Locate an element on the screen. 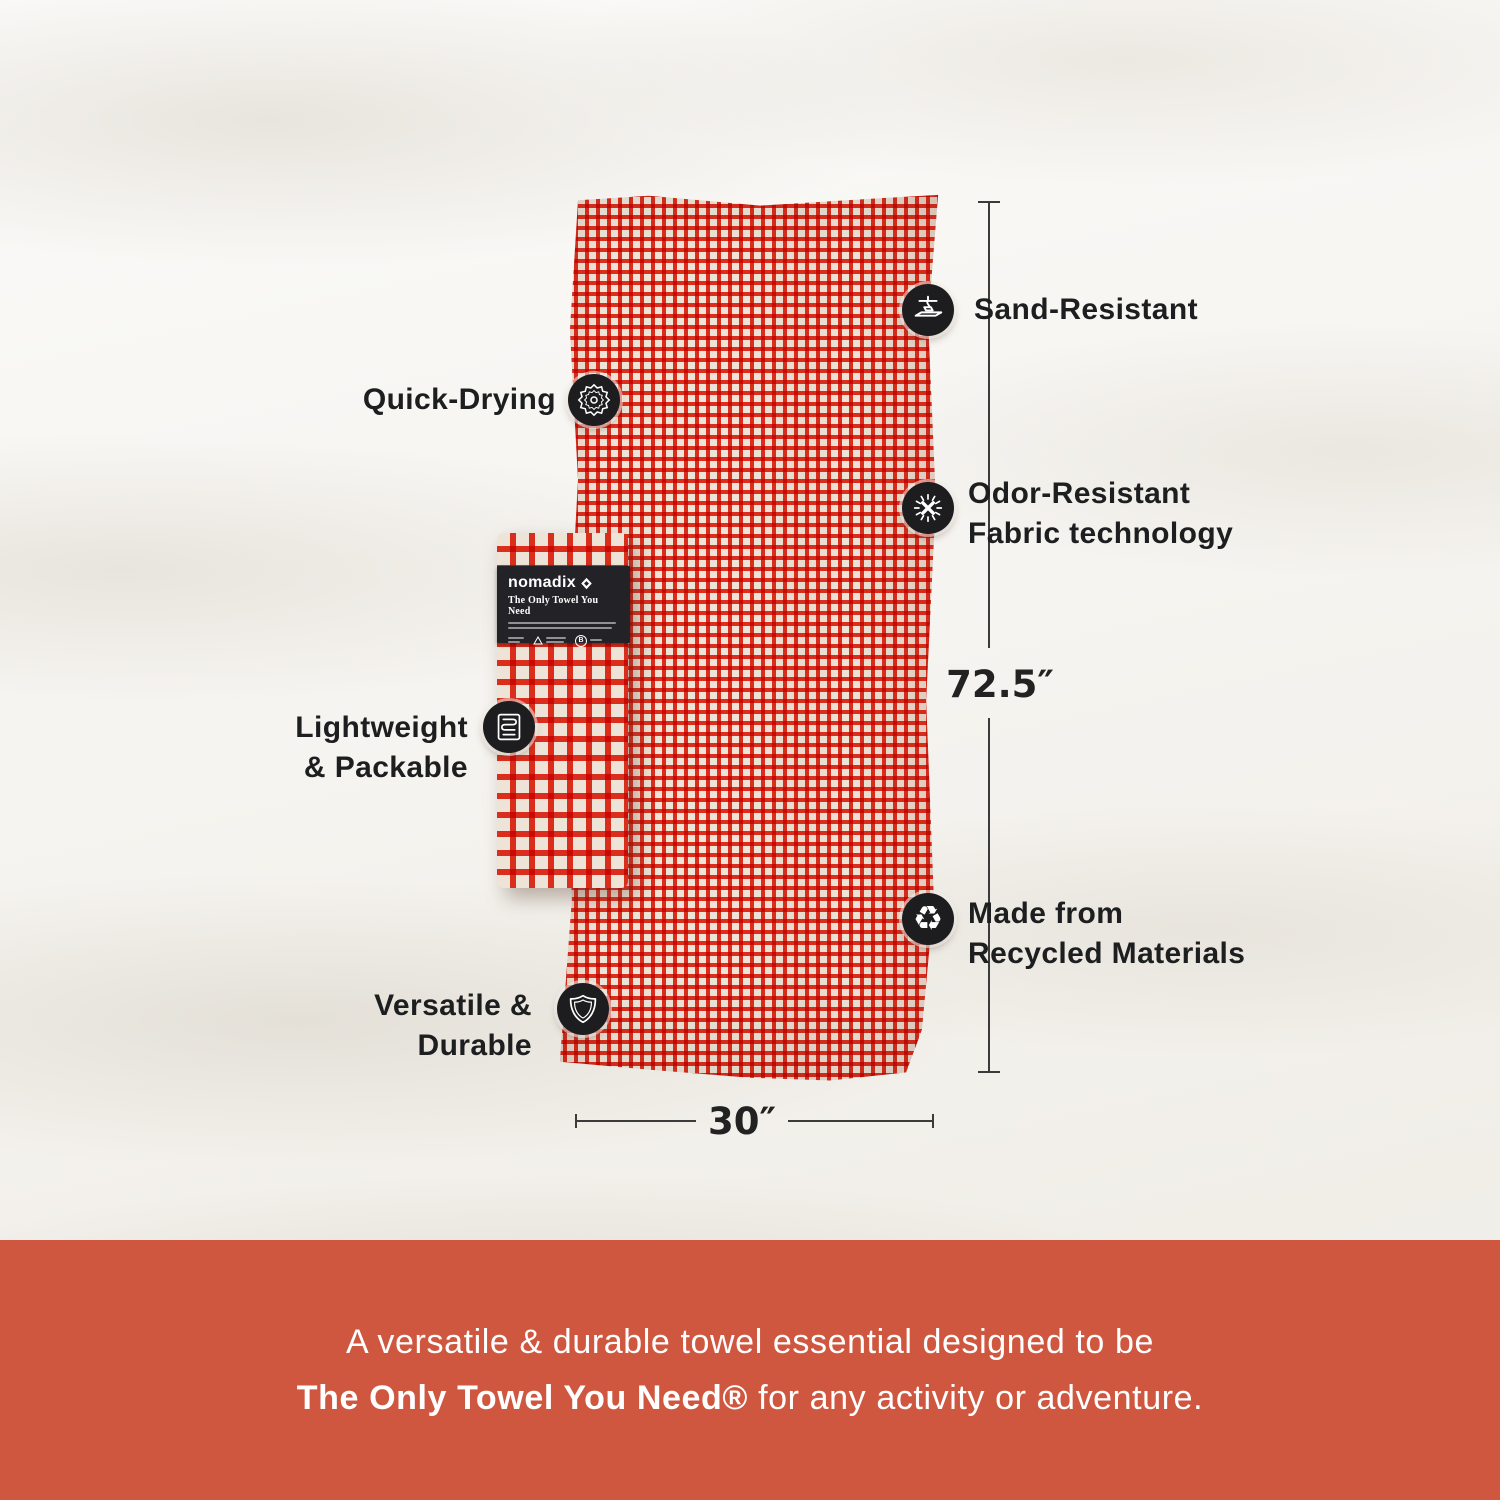 The image size is (1500, 1500). feature-label-sand-resistant: Sand-Resistant is located at coordinates (1086, 309).